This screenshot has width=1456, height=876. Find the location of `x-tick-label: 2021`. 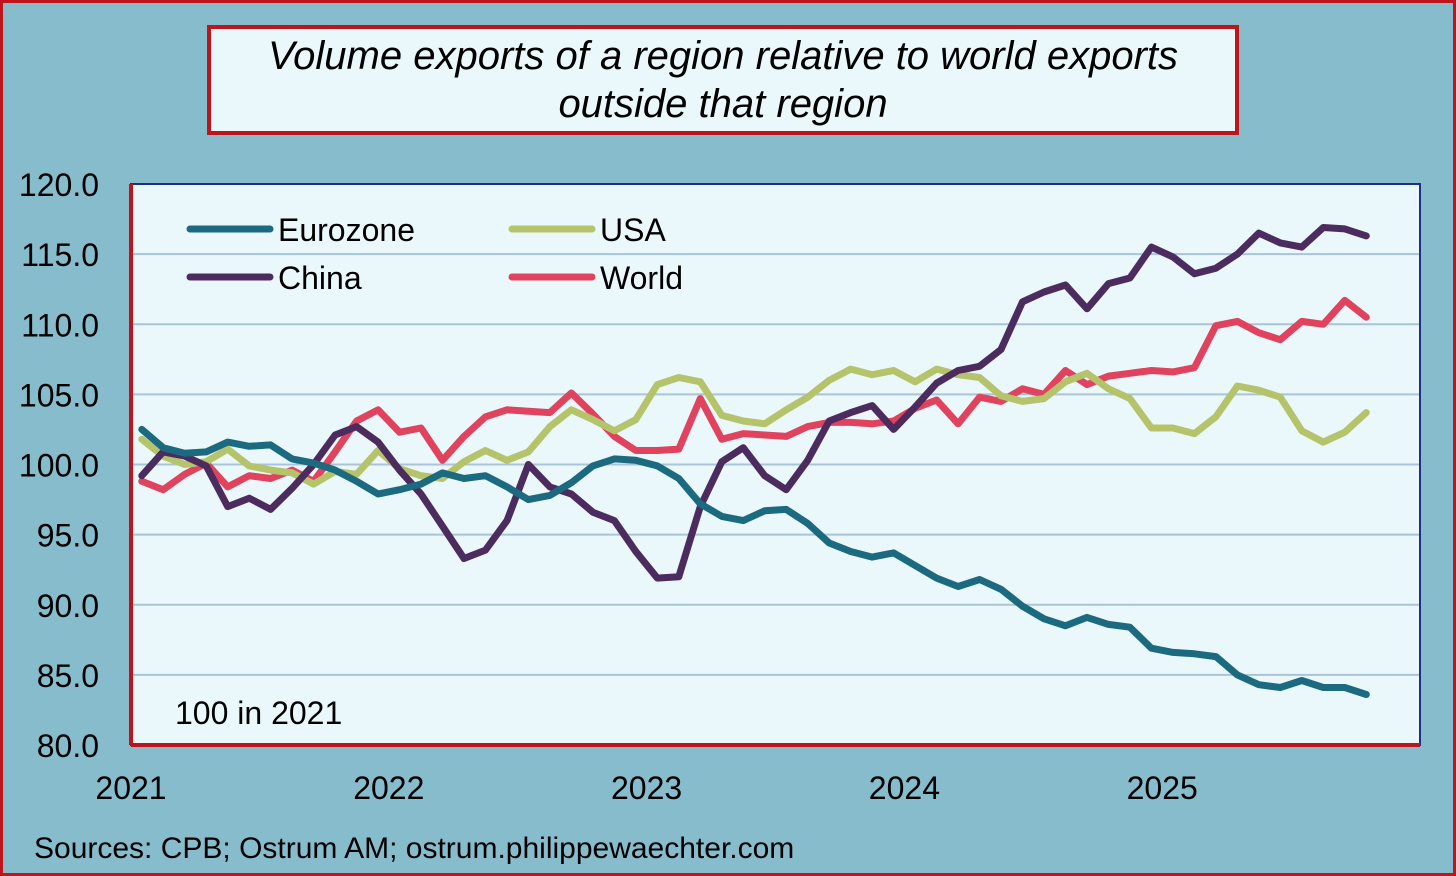

x-tick-label: 2021 is located at coordinates (130, 788).